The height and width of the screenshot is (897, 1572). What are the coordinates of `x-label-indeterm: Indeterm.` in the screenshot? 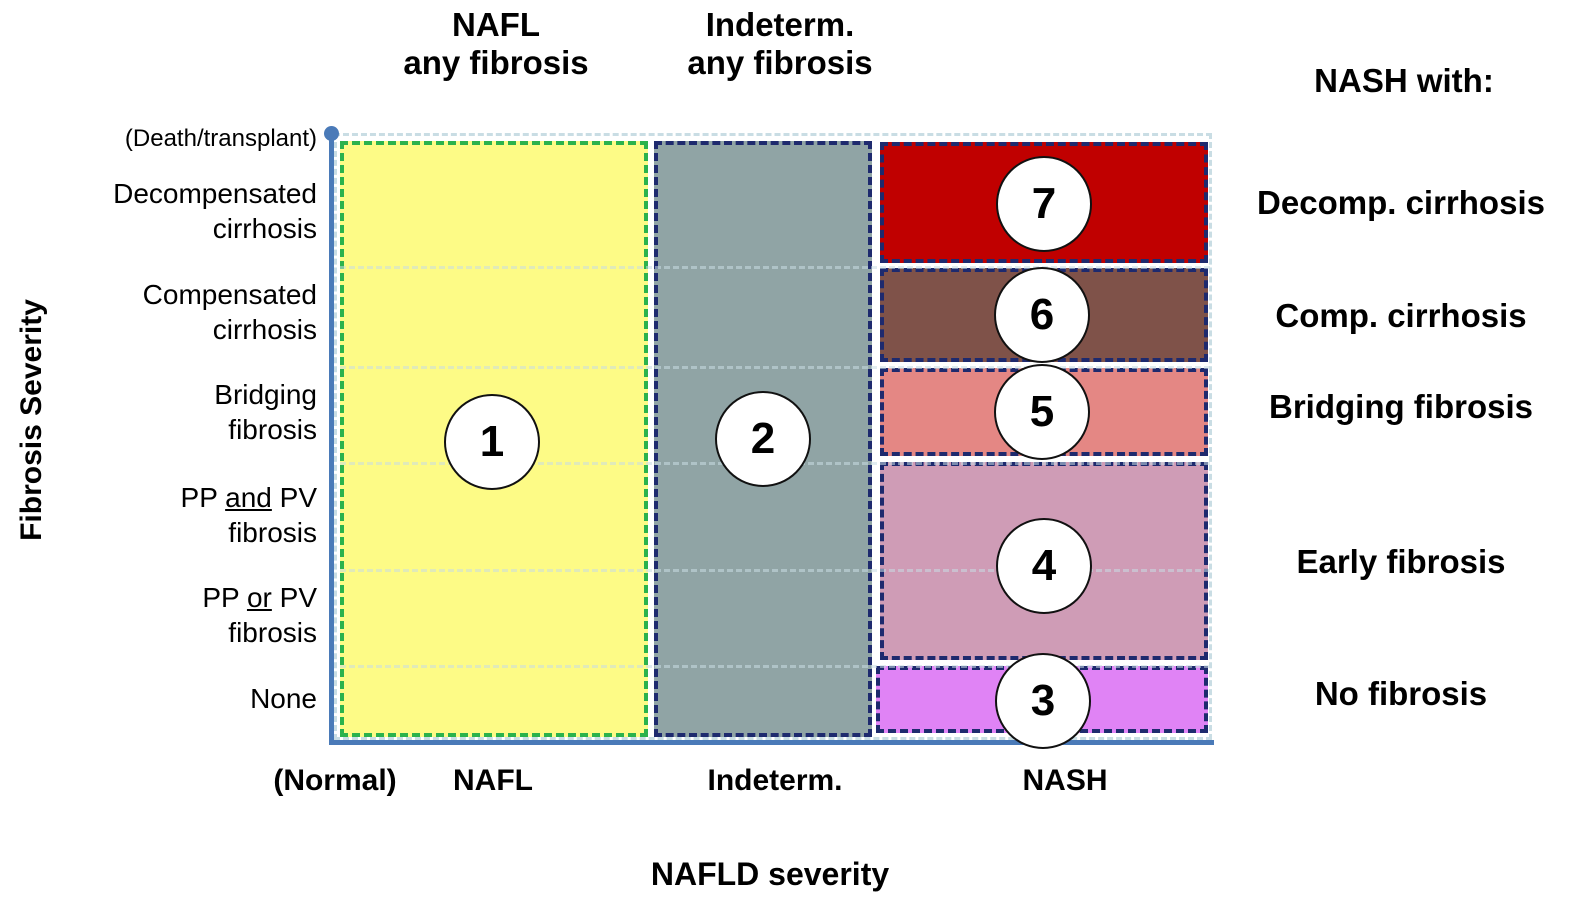 It's located at (775, 780).